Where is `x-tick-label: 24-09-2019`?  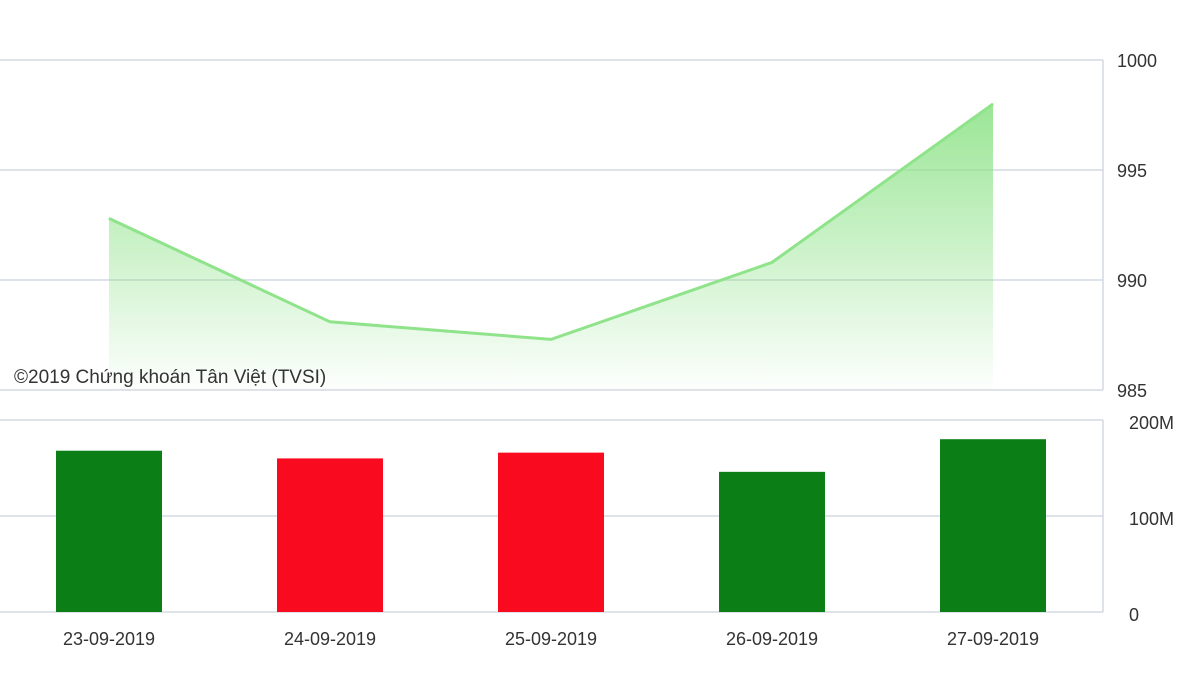 x-tick-label: 24-09-2019 is located at coordinates (330, 639).